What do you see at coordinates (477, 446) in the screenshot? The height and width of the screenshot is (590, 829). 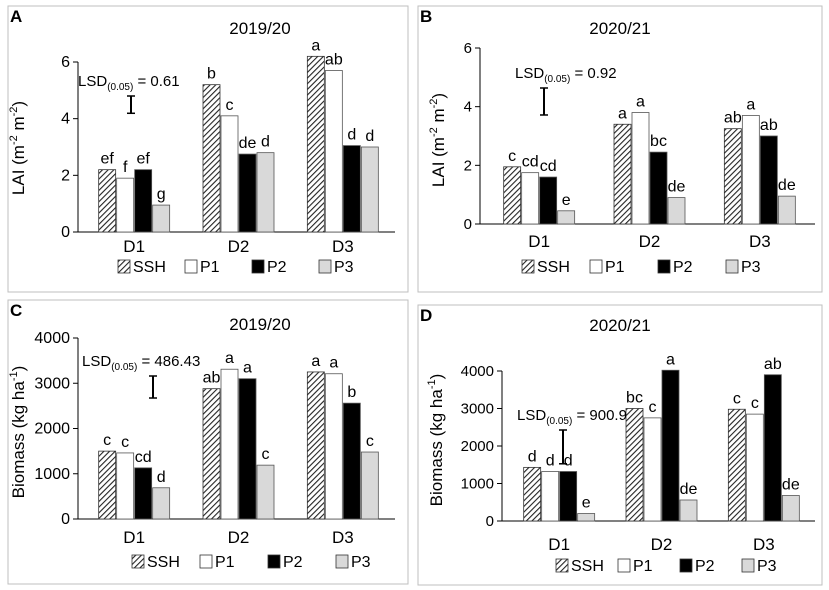 I see `y-tick-label: 2000` at bounding box center [477, 446].